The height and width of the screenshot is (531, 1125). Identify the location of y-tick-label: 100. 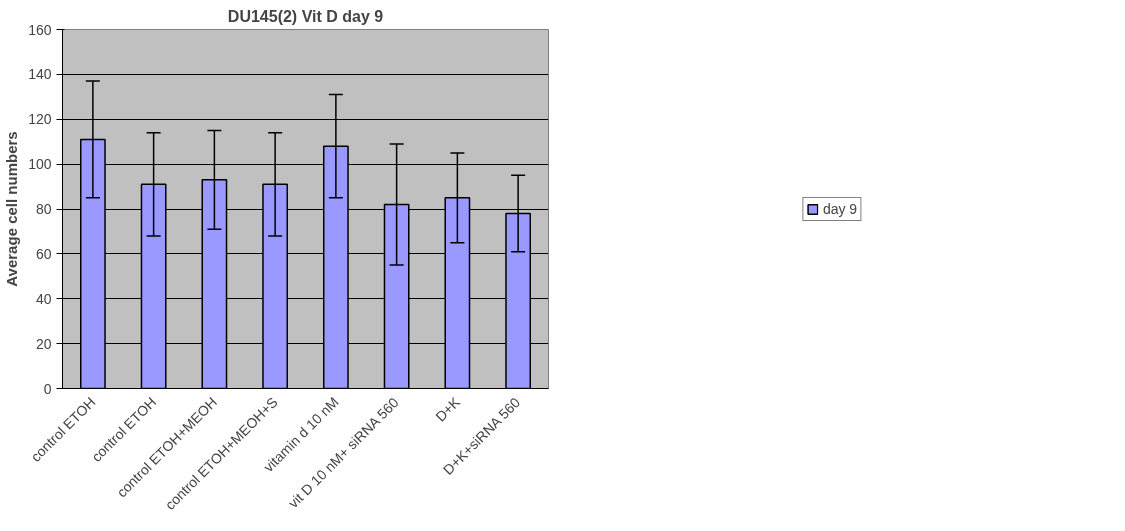
(40, 164).